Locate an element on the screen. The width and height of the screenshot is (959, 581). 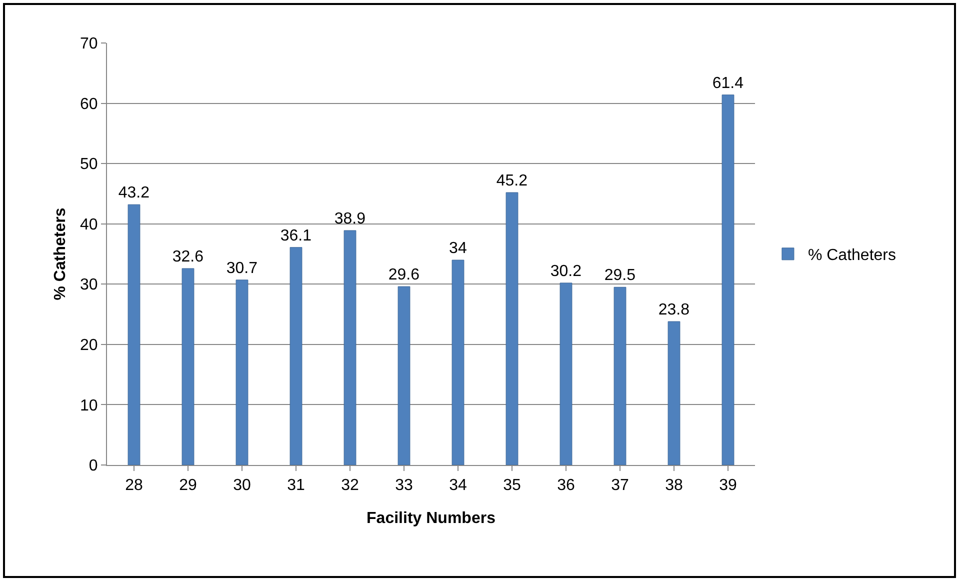
x-tick-label: 35 is located at coordinates (512, 485).